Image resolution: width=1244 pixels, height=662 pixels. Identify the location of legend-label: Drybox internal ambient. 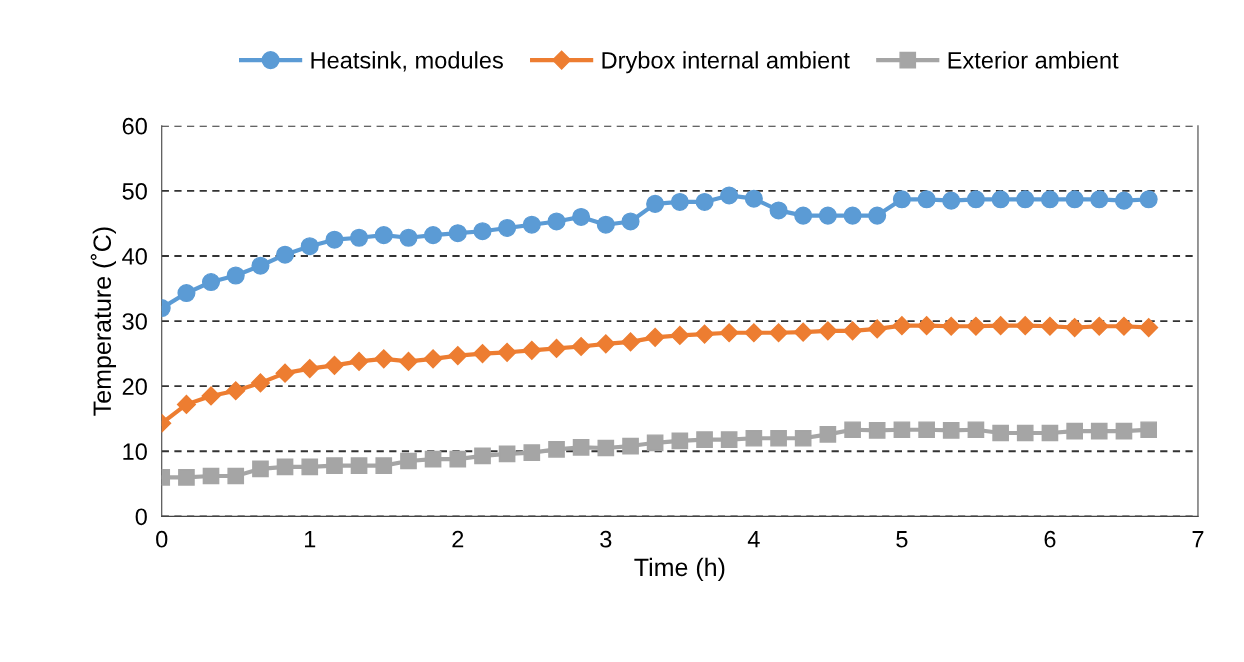
(726, 62).